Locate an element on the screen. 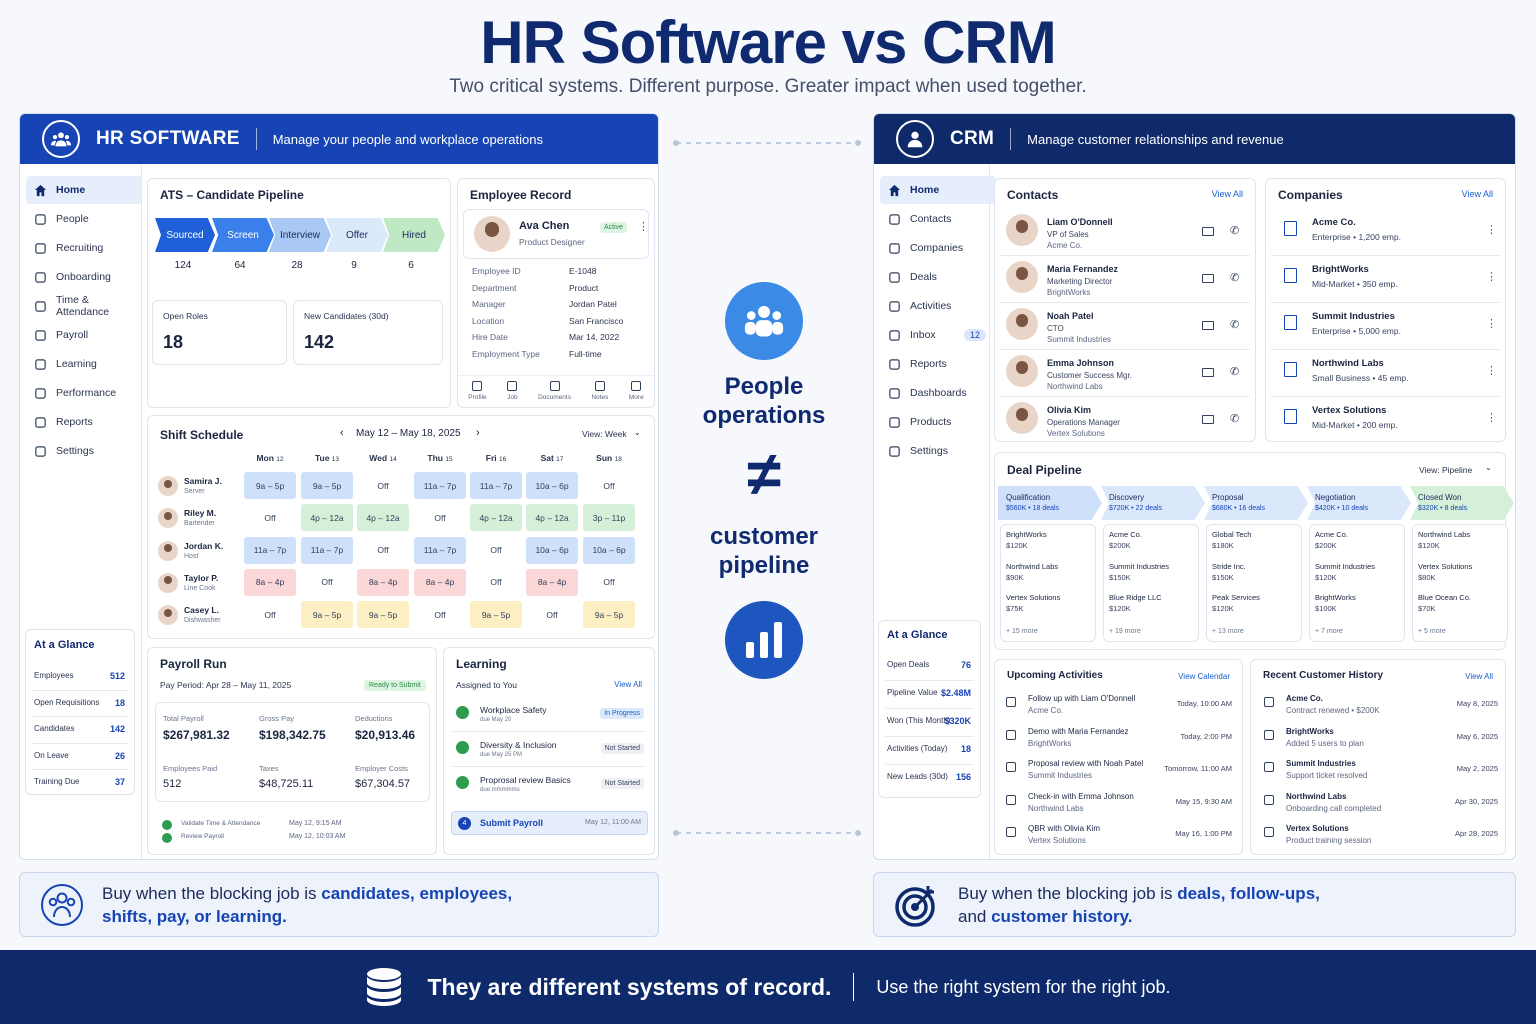 This screenshot has width=1536, height=1024. item-title: BrightWorks is located at coordinates (1310, 731).